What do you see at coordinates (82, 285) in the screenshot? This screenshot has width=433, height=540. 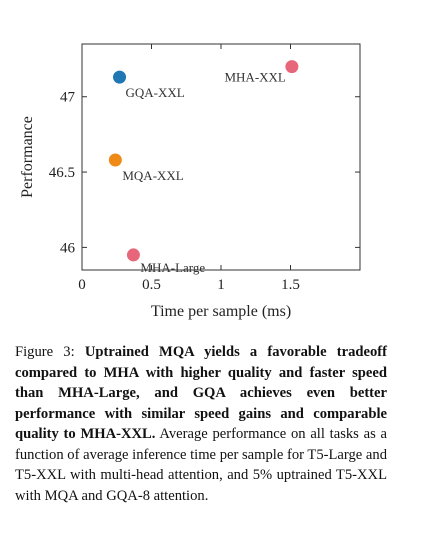 I see `x-tick-label: 0` at bounding box center [82, 285].